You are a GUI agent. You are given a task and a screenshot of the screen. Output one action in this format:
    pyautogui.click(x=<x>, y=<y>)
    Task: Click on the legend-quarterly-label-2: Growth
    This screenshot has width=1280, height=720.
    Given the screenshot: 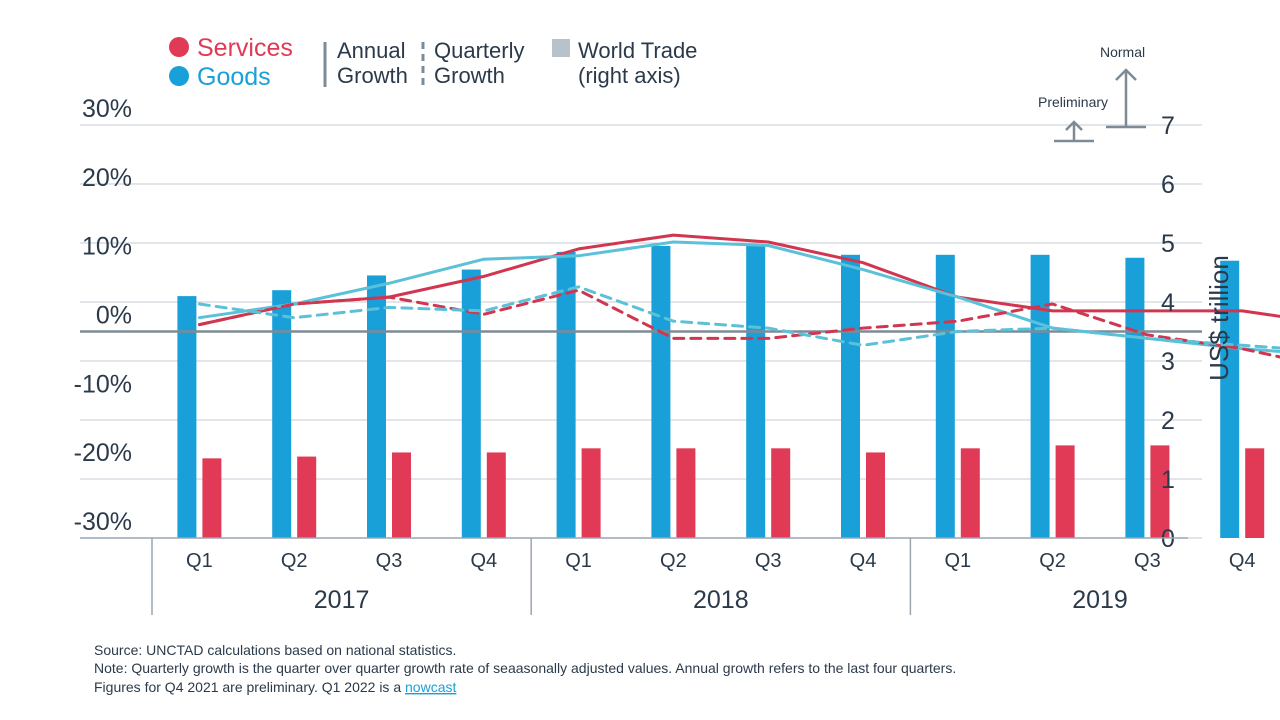 What is the action you would take?
    pyautogui.click(x=469, y=75)
    